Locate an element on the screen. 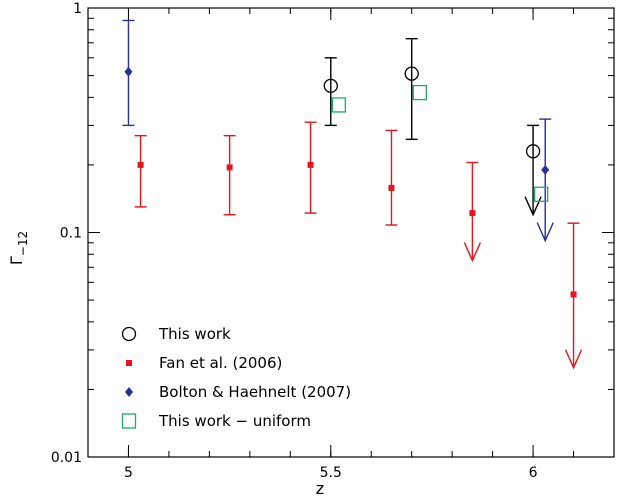 The height and width of the screenshot is (499, 624). x-tick-label: 5.5 is located at coordinates (331, 473).